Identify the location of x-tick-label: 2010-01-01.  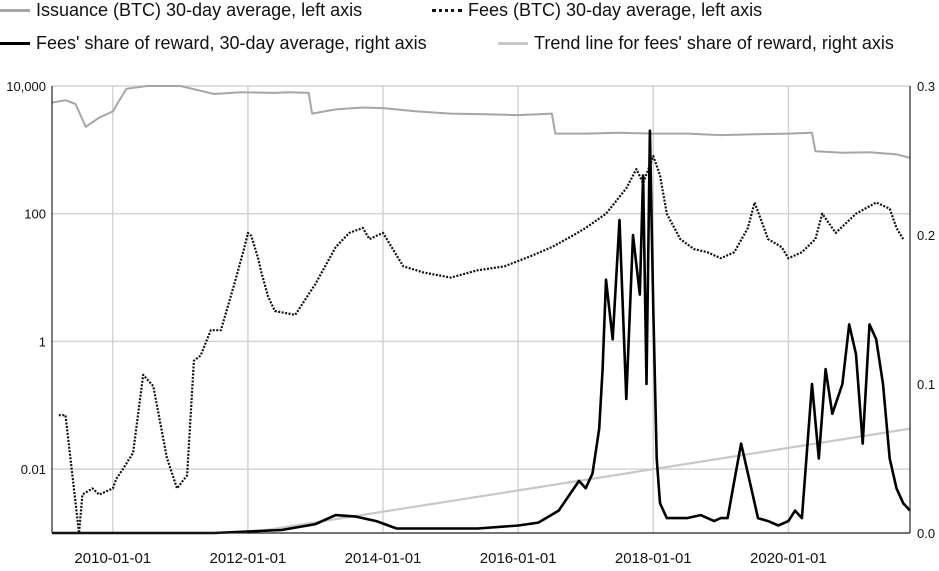
(112, 558).